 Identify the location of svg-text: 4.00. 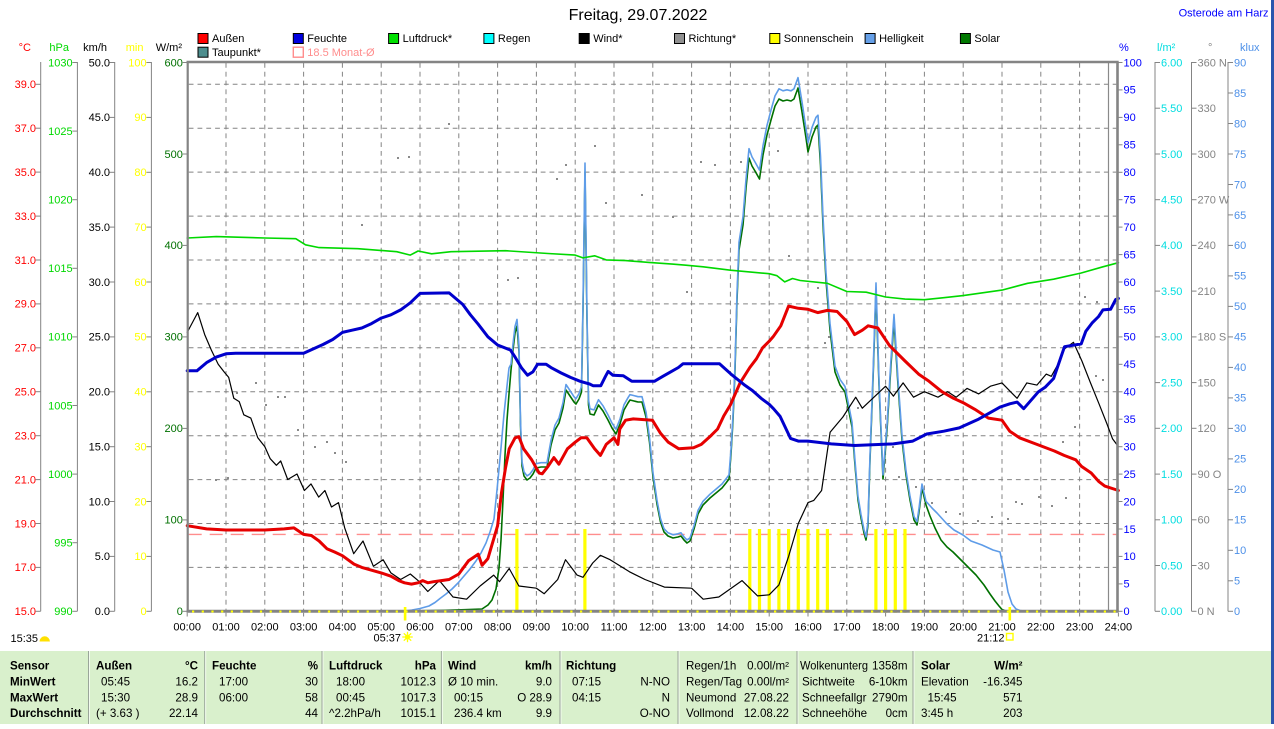
(1171, 246).